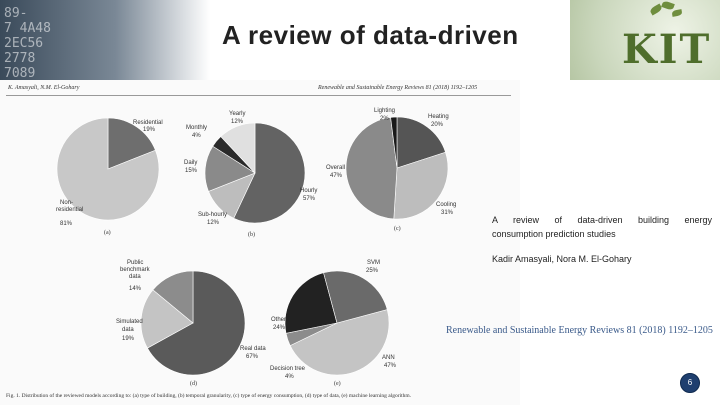 The image size is (720, 405). What do you see at coordinates (69, 210) in the screenshot?
I see `label-nonresidential-2: residential` at bounding box center [69, 210].